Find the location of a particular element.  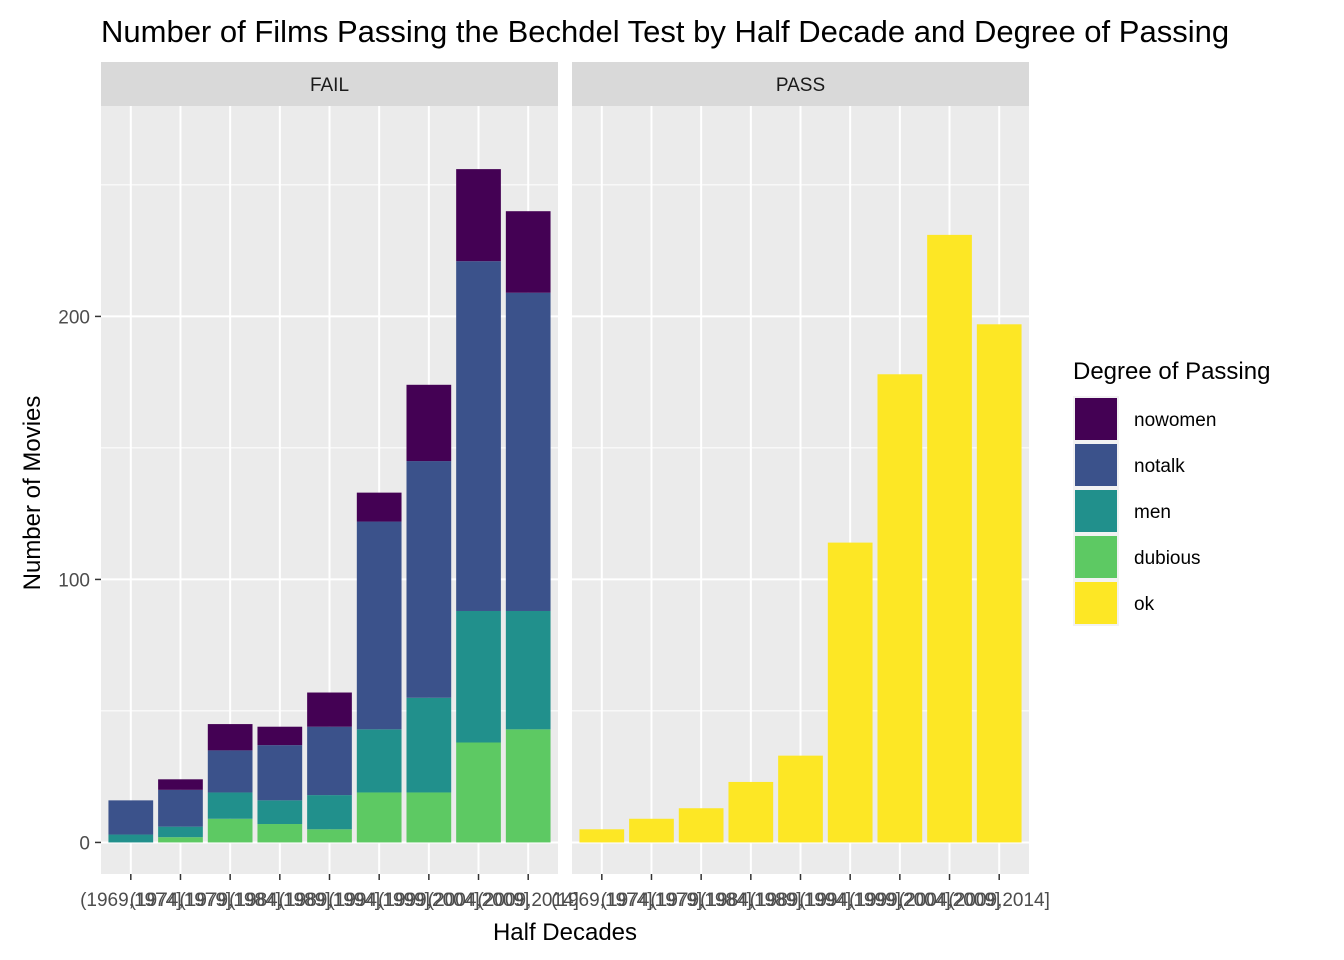

x-axis-title: Half Decades is located at coordinates (565, 932).